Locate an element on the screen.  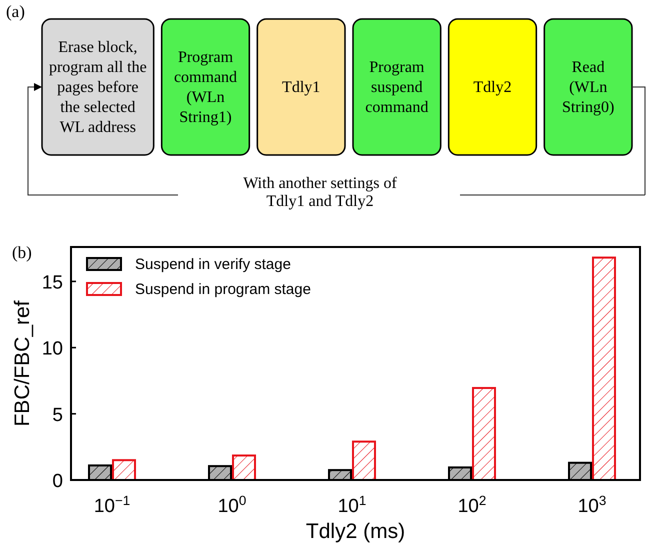
y-tick-label: 15 is located at coordinates (52, 283).